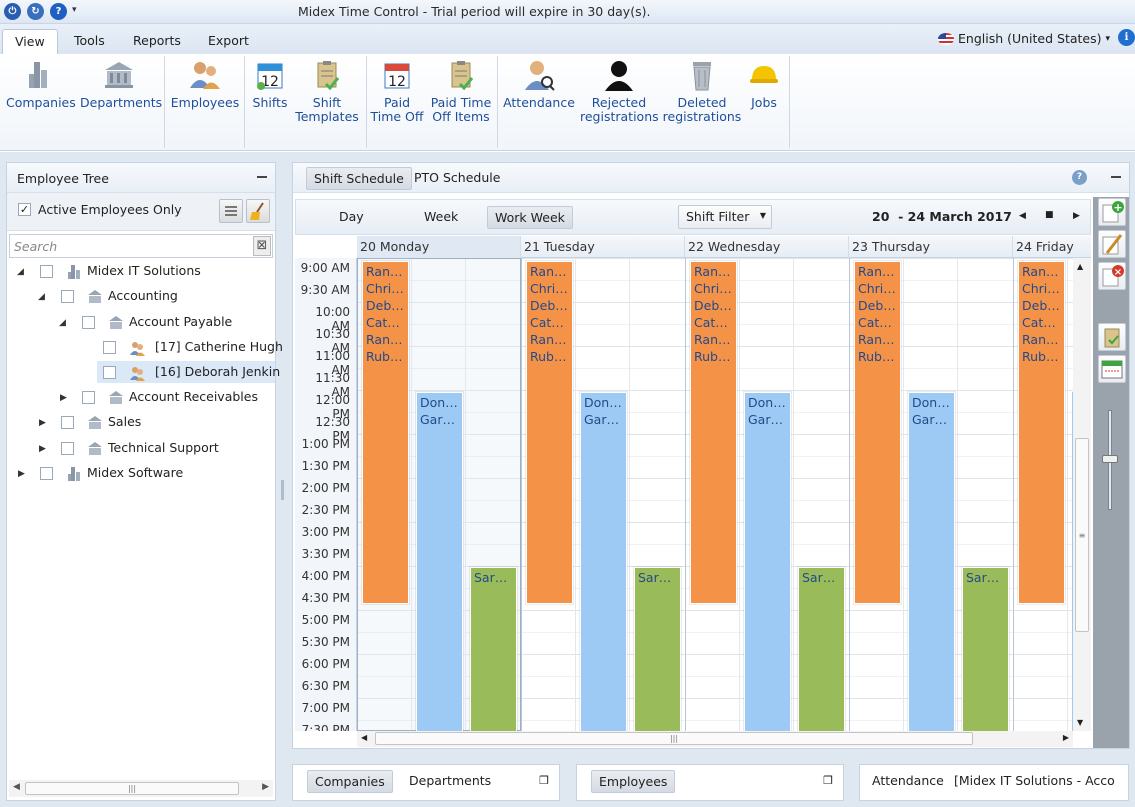  Describe the element at coordinates (193, 396) in the screenshot. I see `tree-node-department: Account Receivables` at that location.